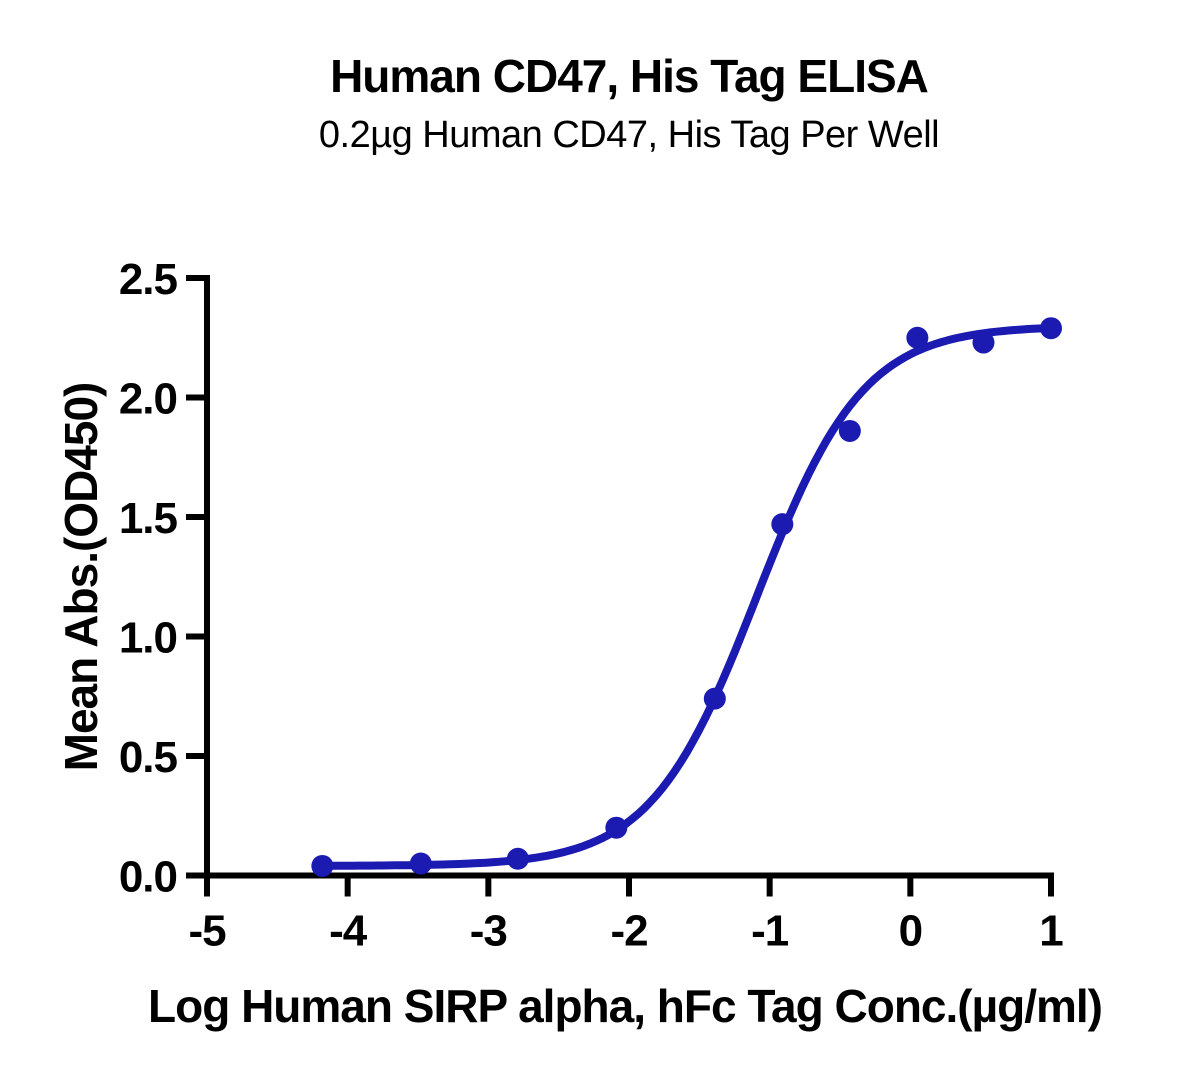 This screenshot has height=1076, width=1183. Describe the element at coordinates (148, 399) in the screenshot. I see `y-tick-label: 2.0` at that location.